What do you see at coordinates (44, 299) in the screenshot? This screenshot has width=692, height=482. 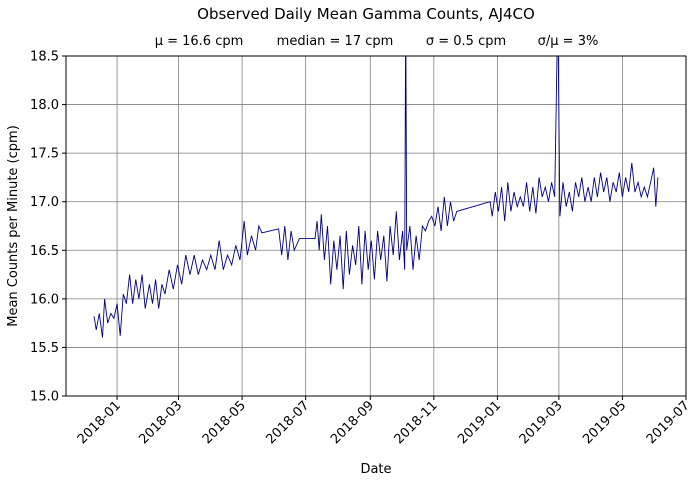 I see `y-tick-label: 16.0` at bounding box center [44, 299].